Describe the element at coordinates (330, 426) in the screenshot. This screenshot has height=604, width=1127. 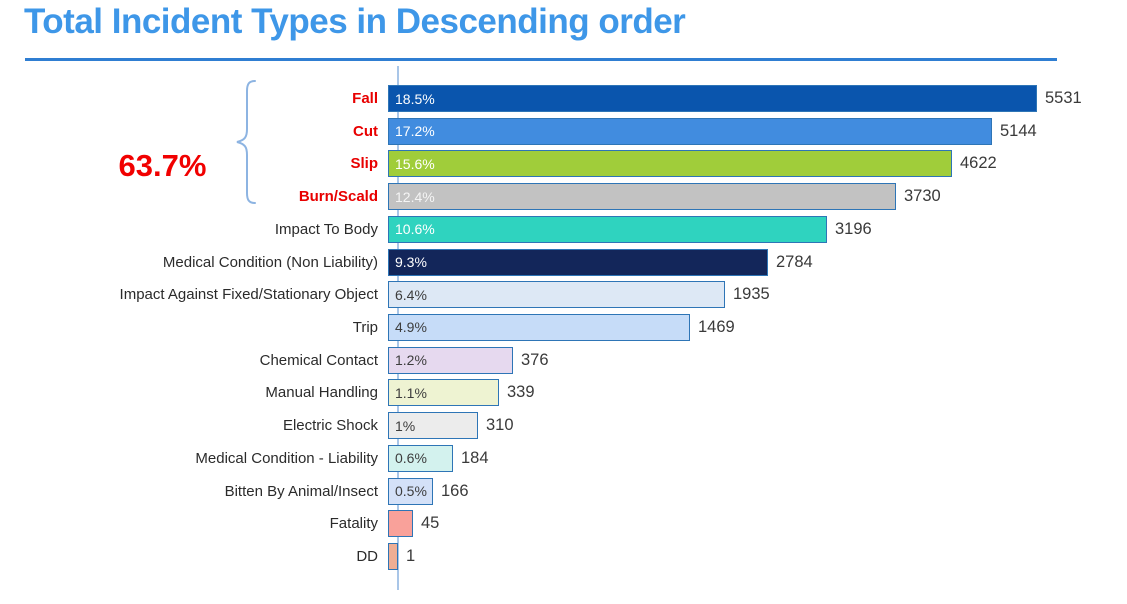
I see `category-label: Electric Shock` at that location.